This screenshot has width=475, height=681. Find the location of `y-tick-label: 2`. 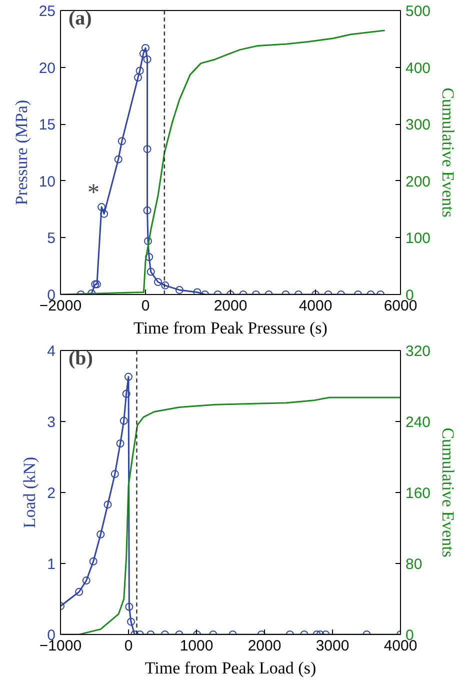

y-tick-label: 2 is located at coordinates (51, 493).